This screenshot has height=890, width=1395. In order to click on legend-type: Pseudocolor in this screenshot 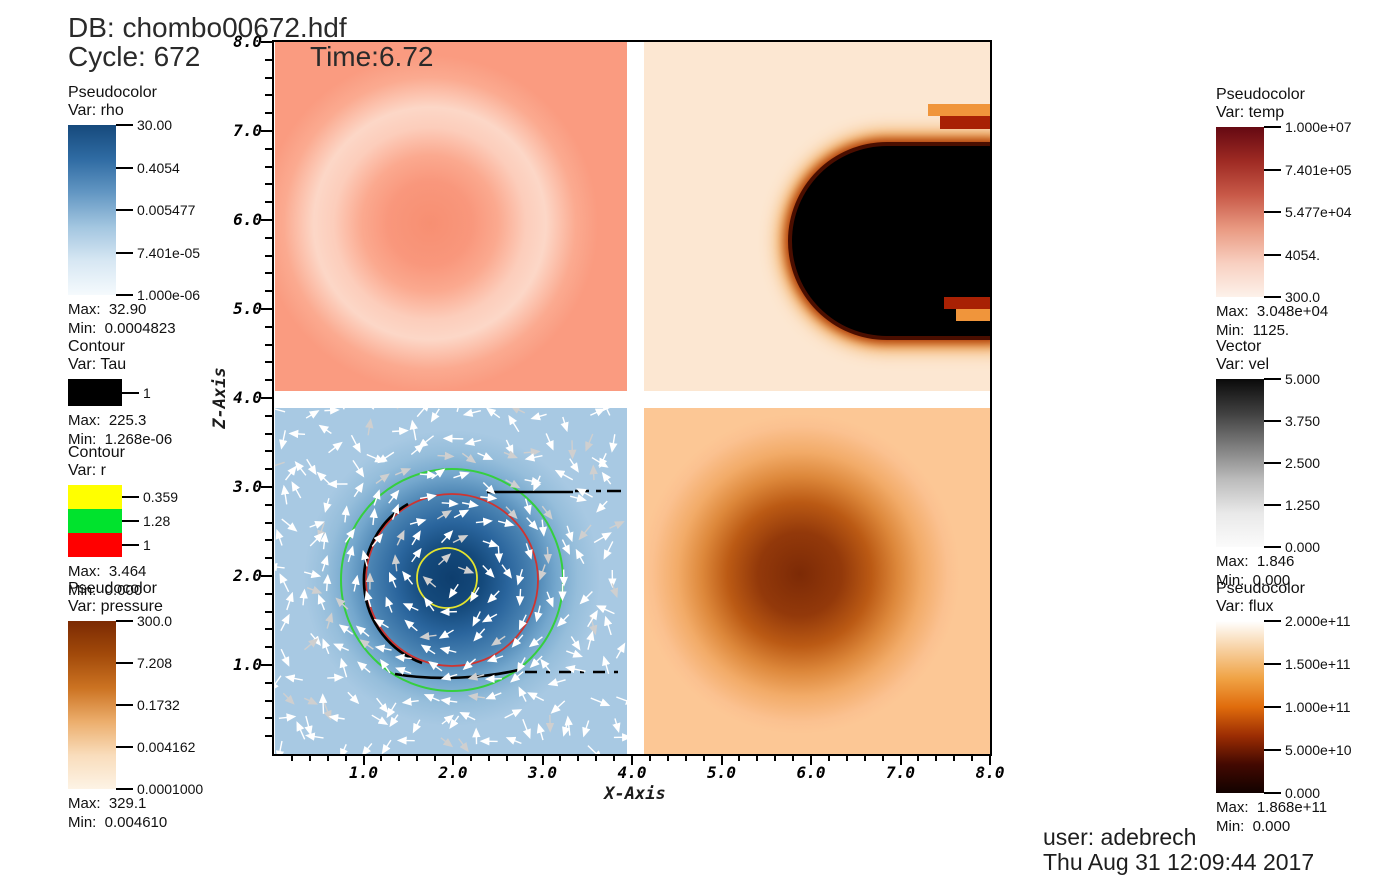, I will do `click(1260, 94)`.